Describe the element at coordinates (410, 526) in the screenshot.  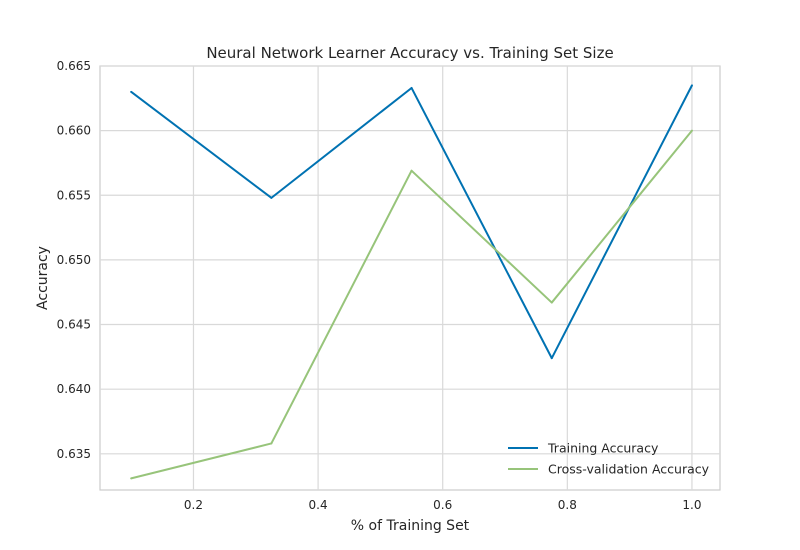
I see `x-axis-label: % of Training Set` at that location.